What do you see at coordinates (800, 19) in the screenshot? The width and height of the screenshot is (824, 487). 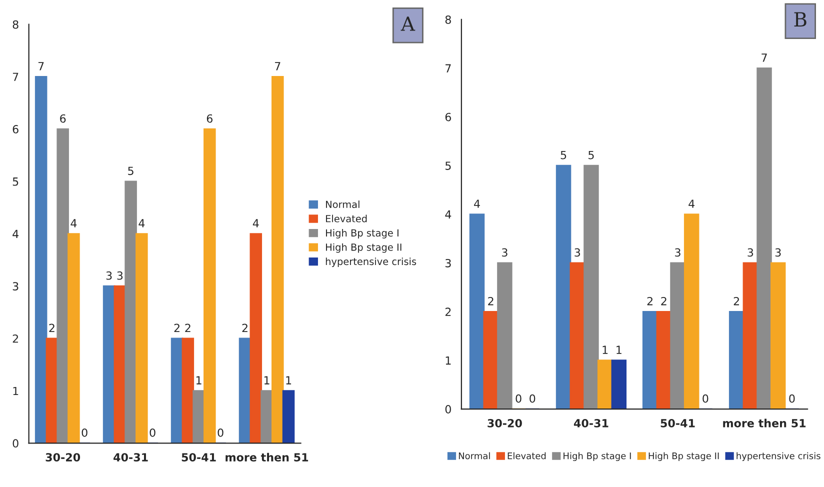 I see `annotation: B` at bounding box center [800, 19].